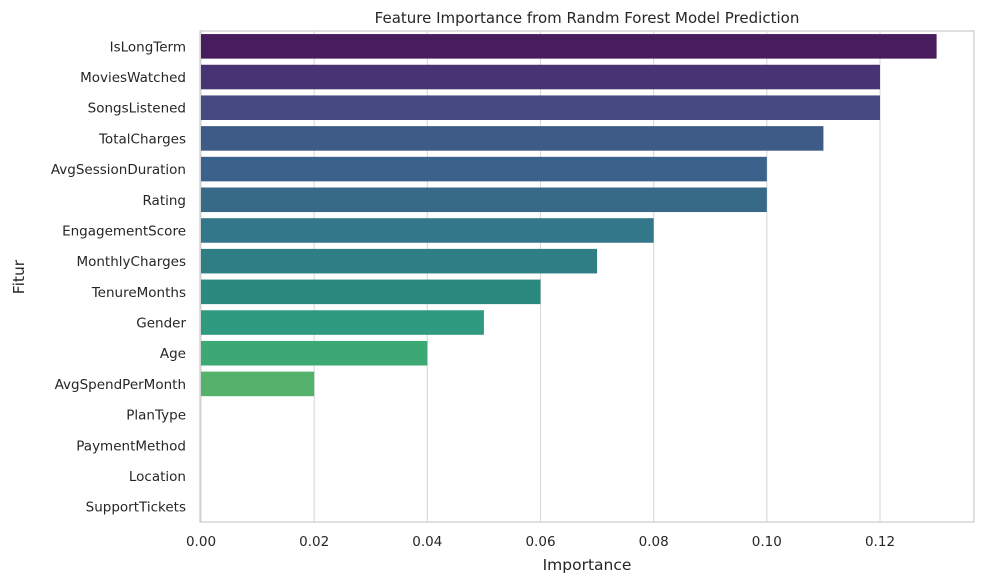 The height and width of the screenshot is (588, 984). I want to click on x-tick-label: 0.04, so click(427, 542).